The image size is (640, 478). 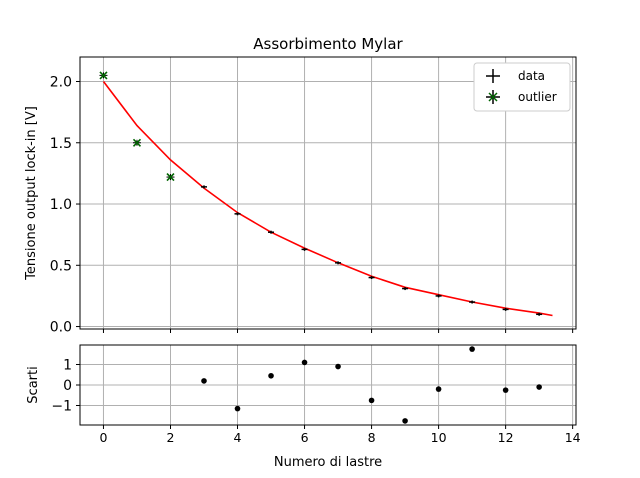 I want to click on main-ytick-label: 1.0, so click(x=61, y=205).